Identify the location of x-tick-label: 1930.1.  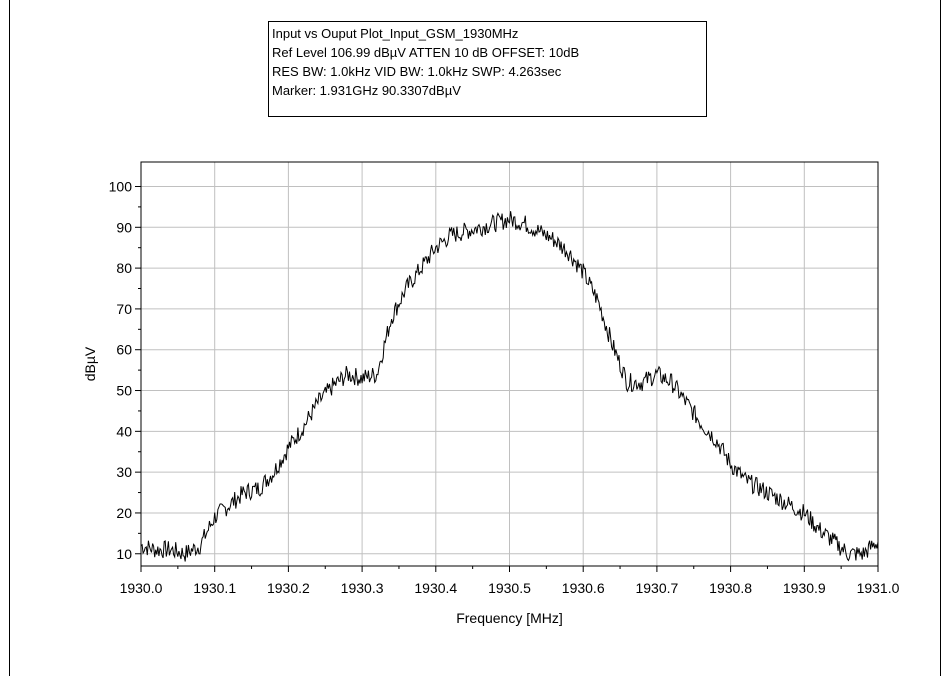
(214, 588).